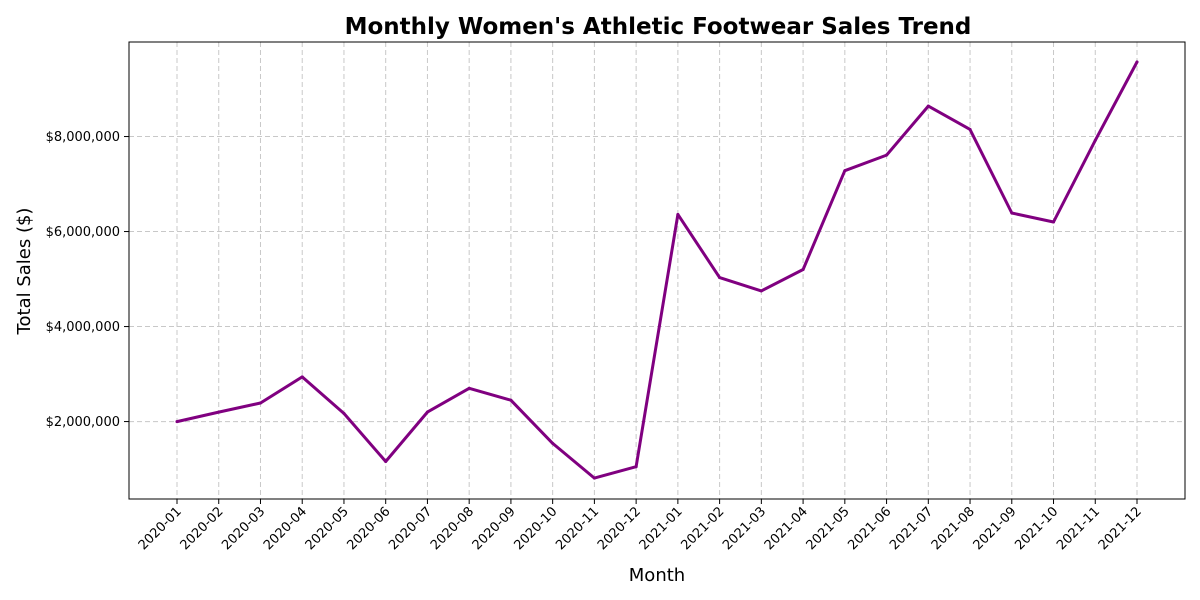 This screenshot has height=600, width=1200. I want to click on x-tick-label: 2021-04, so click(786, 528).